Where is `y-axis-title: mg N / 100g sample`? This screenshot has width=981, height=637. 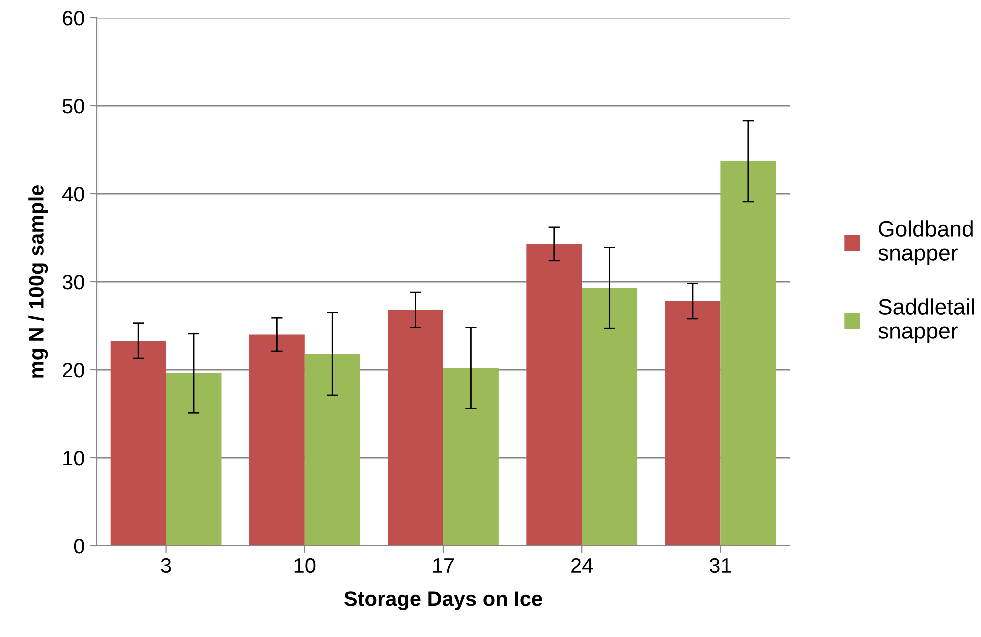
y-axis-title: mg N / 100g sample is located at coordinates (38, 281).